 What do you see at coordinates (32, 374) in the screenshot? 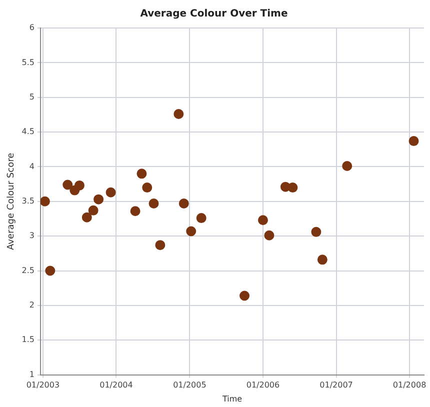
I see `y-tick-label: 1` at bounding box center [32, 374].